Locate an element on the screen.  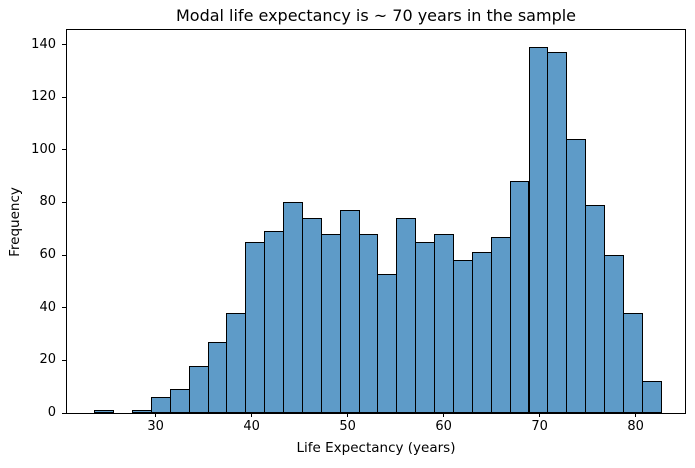
y-axis-tick-label: 140 is located at coordinates (43, 44).